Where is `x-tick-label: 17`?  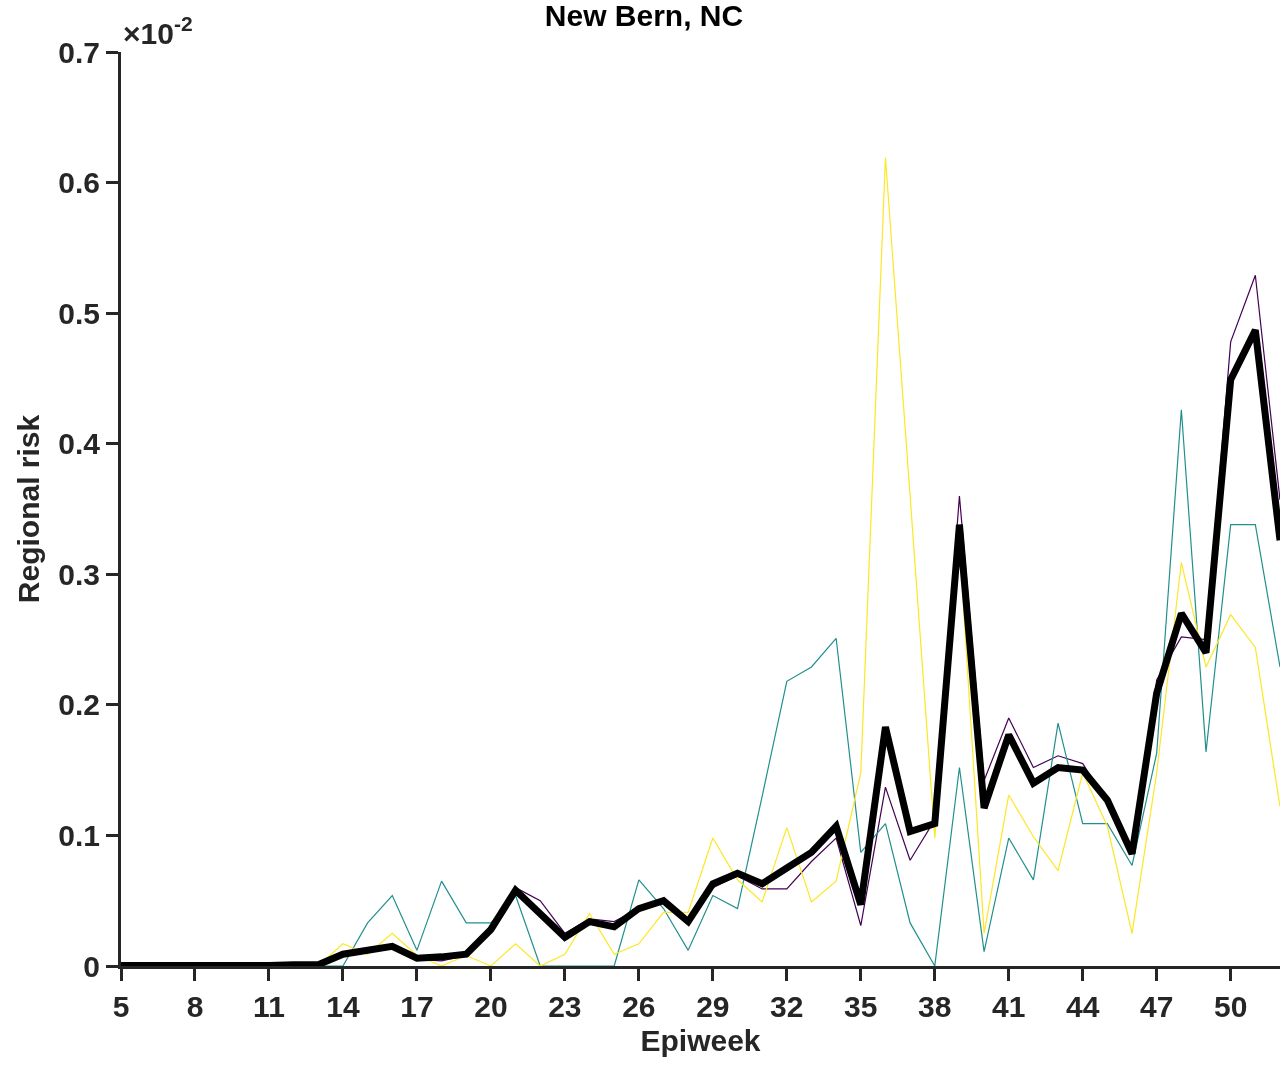
x-tick-label: 17 is located at coordinates (417, 1006).